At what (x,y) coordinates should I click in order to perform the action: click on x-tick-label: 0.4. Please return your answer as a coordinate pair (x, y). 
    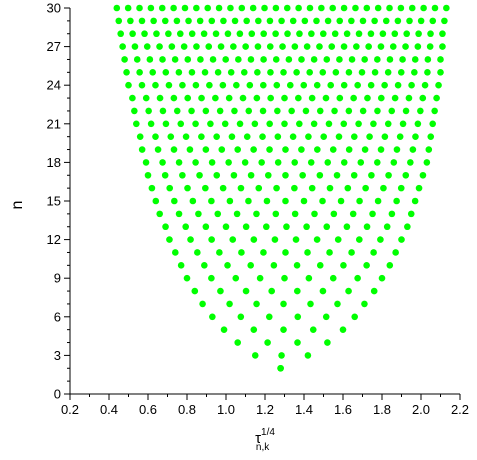
    Looking at the image, I should click on (109, 409).